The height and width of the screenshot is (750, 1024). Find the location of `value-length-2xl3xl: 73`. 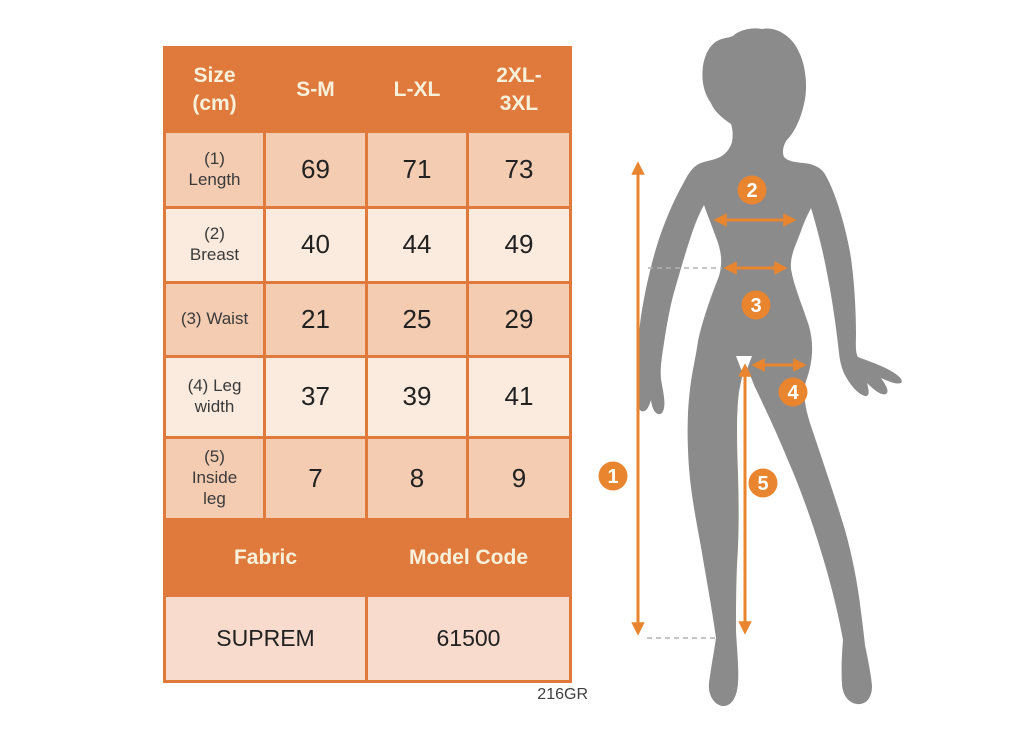

value-length-2xl3xl: 73 is located at coordinates (519, 169).